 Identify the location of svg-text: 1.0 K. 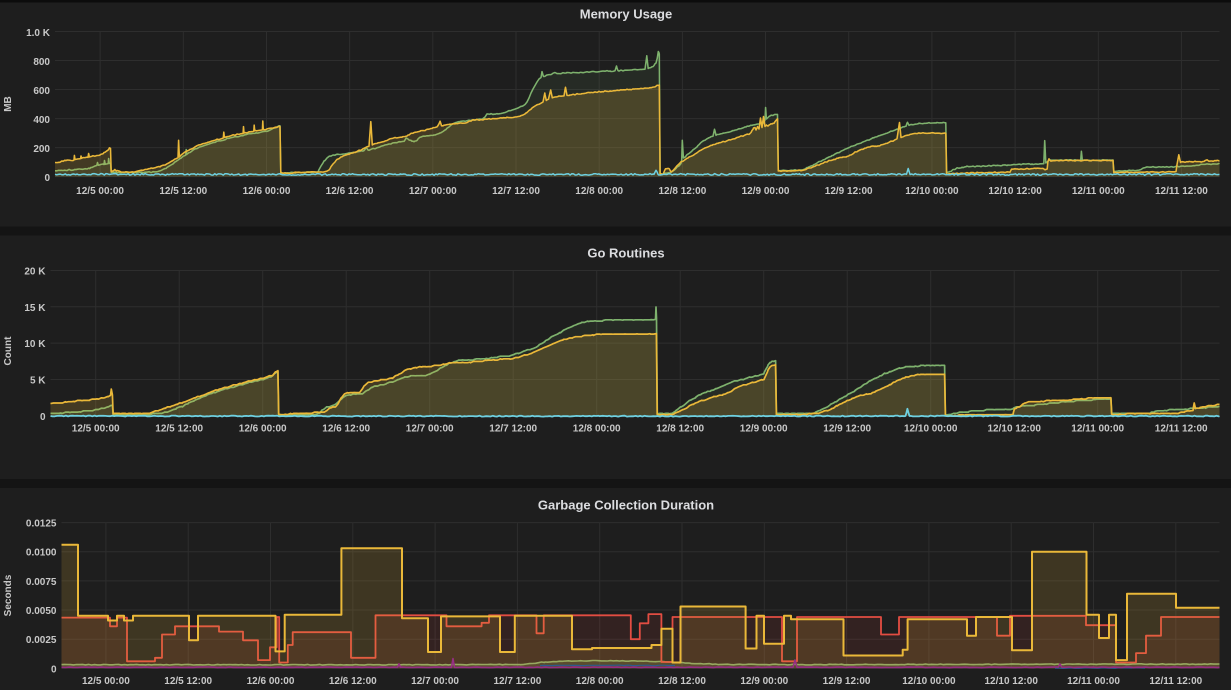
(38, 33).